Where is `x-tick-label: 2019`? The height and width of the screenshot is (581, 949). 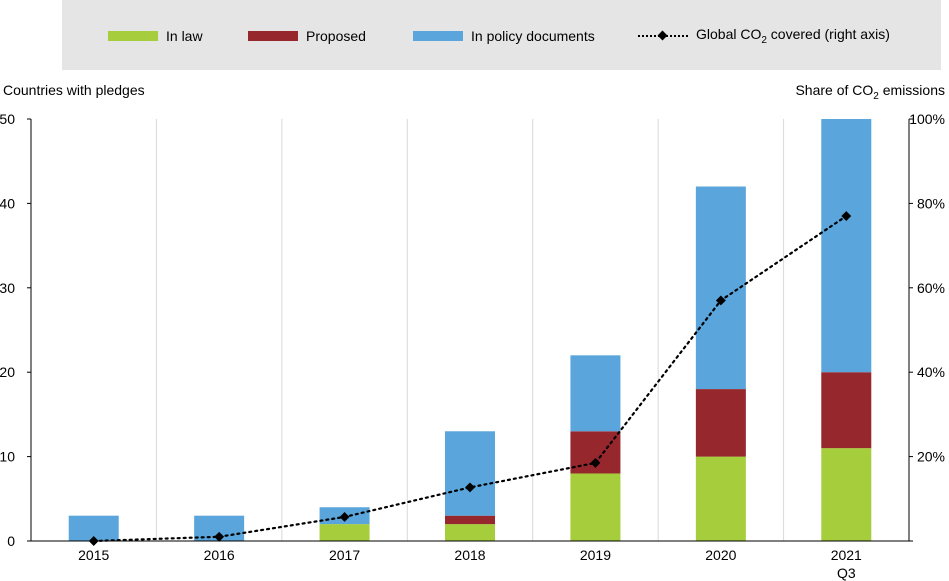 x-tick-label: 2019 is located at coordinates (595, 555).